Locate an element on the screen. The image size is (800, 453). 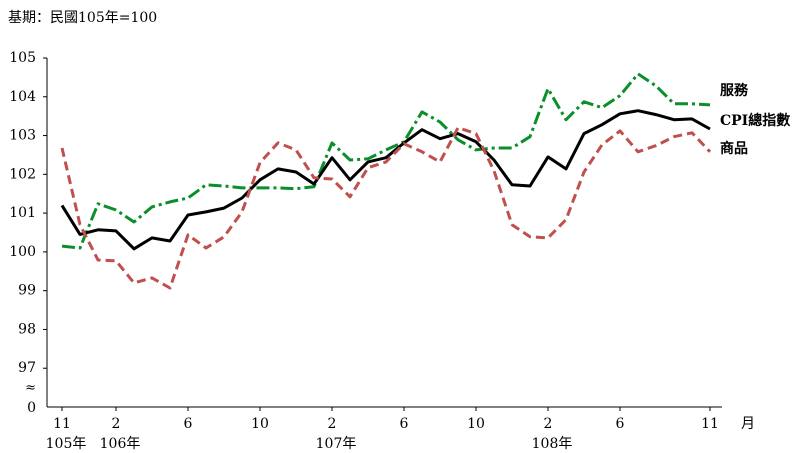
series-label: 商品 is located at coordinates (734, 148).